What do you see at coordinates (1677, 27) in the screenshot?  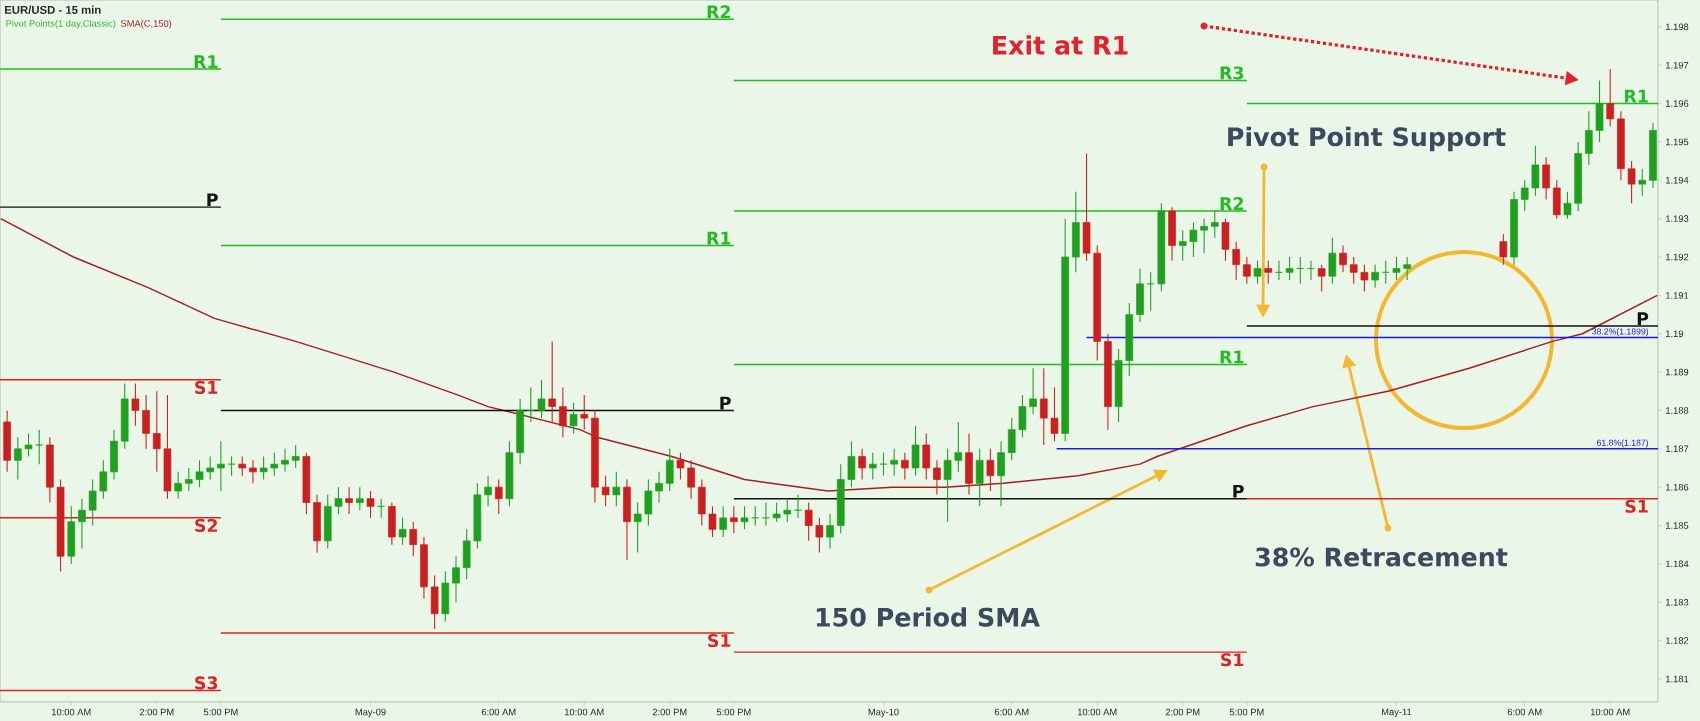 I see `y-tick-label: 1.198` at bounding box center [1677, 27].